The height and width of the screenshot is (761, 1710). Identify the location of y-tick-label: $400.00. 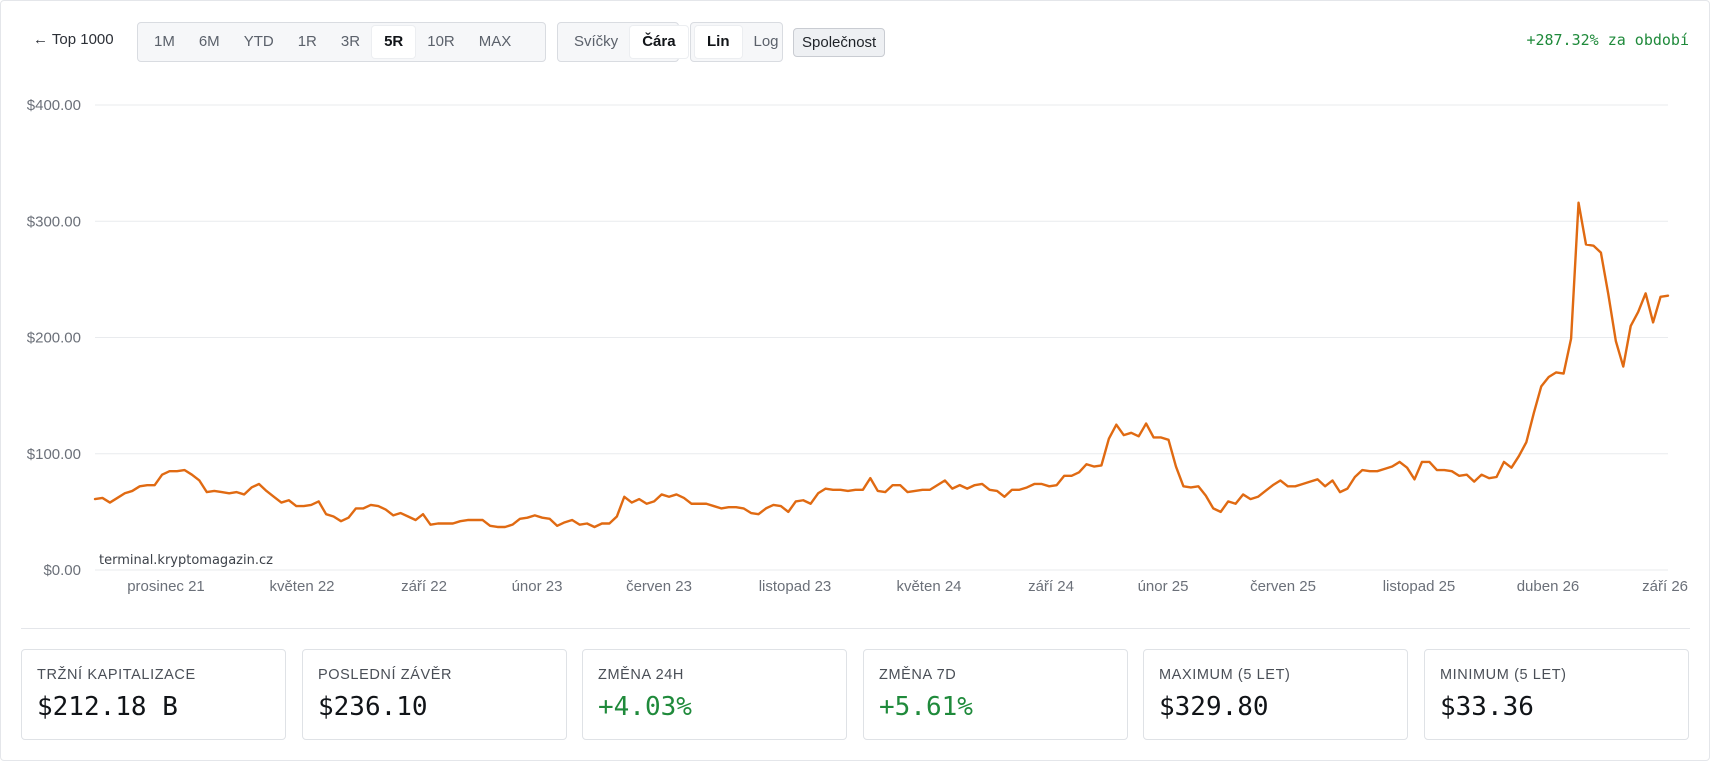
(54, 105).